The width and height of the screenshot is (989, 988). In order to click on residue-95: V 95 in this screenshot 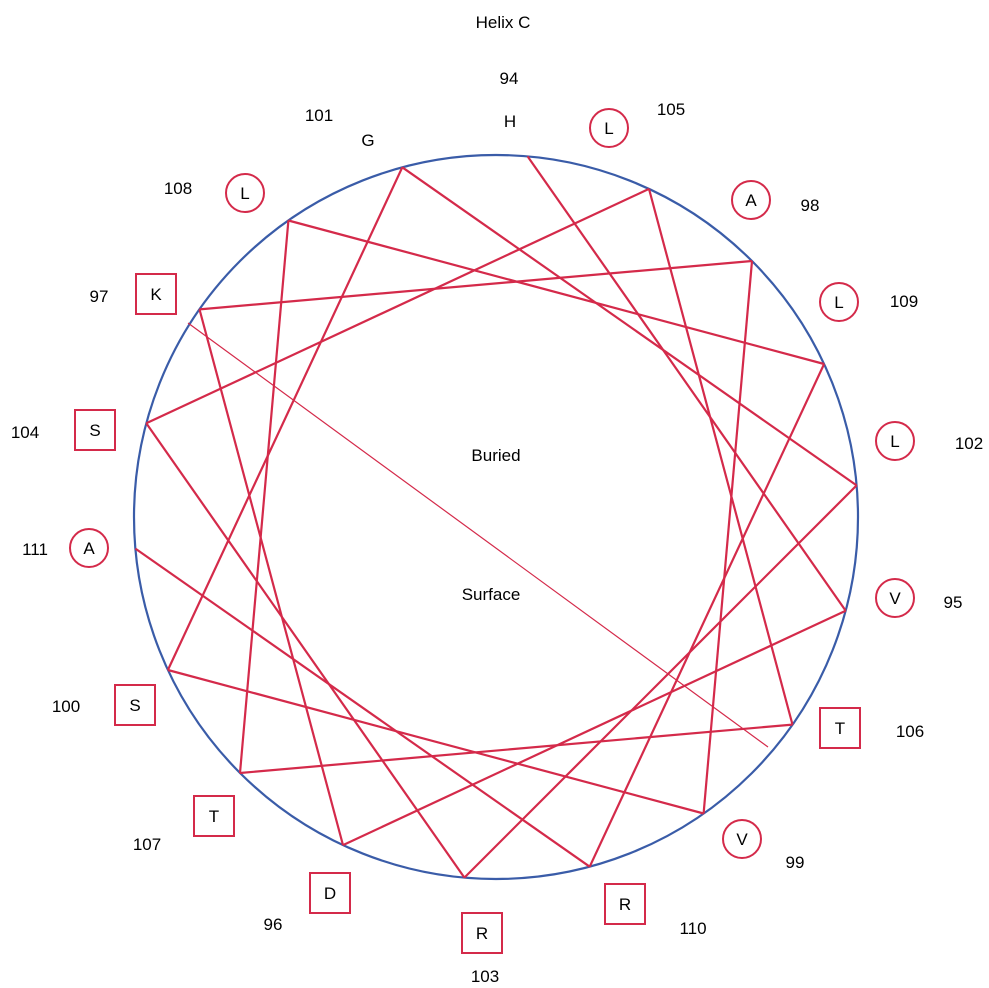, I will do `click(919, 598)`.